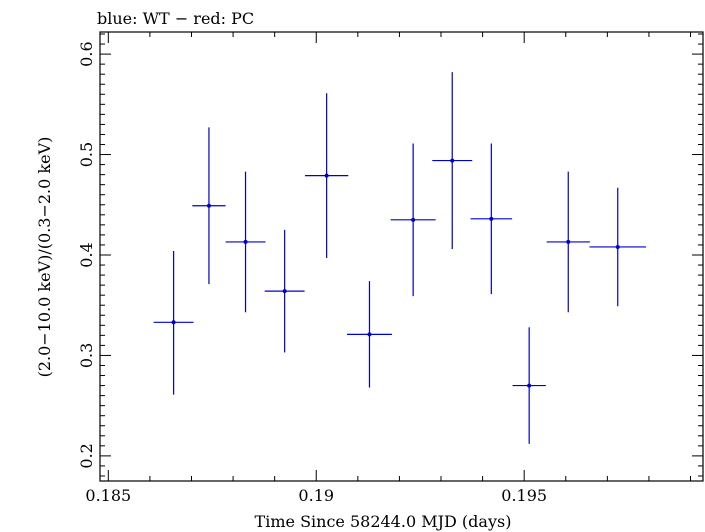 Image resolution: width=705 pixels, height=532 pixels. I want to click on y-tick-label: 0.6, so click(86, 53).